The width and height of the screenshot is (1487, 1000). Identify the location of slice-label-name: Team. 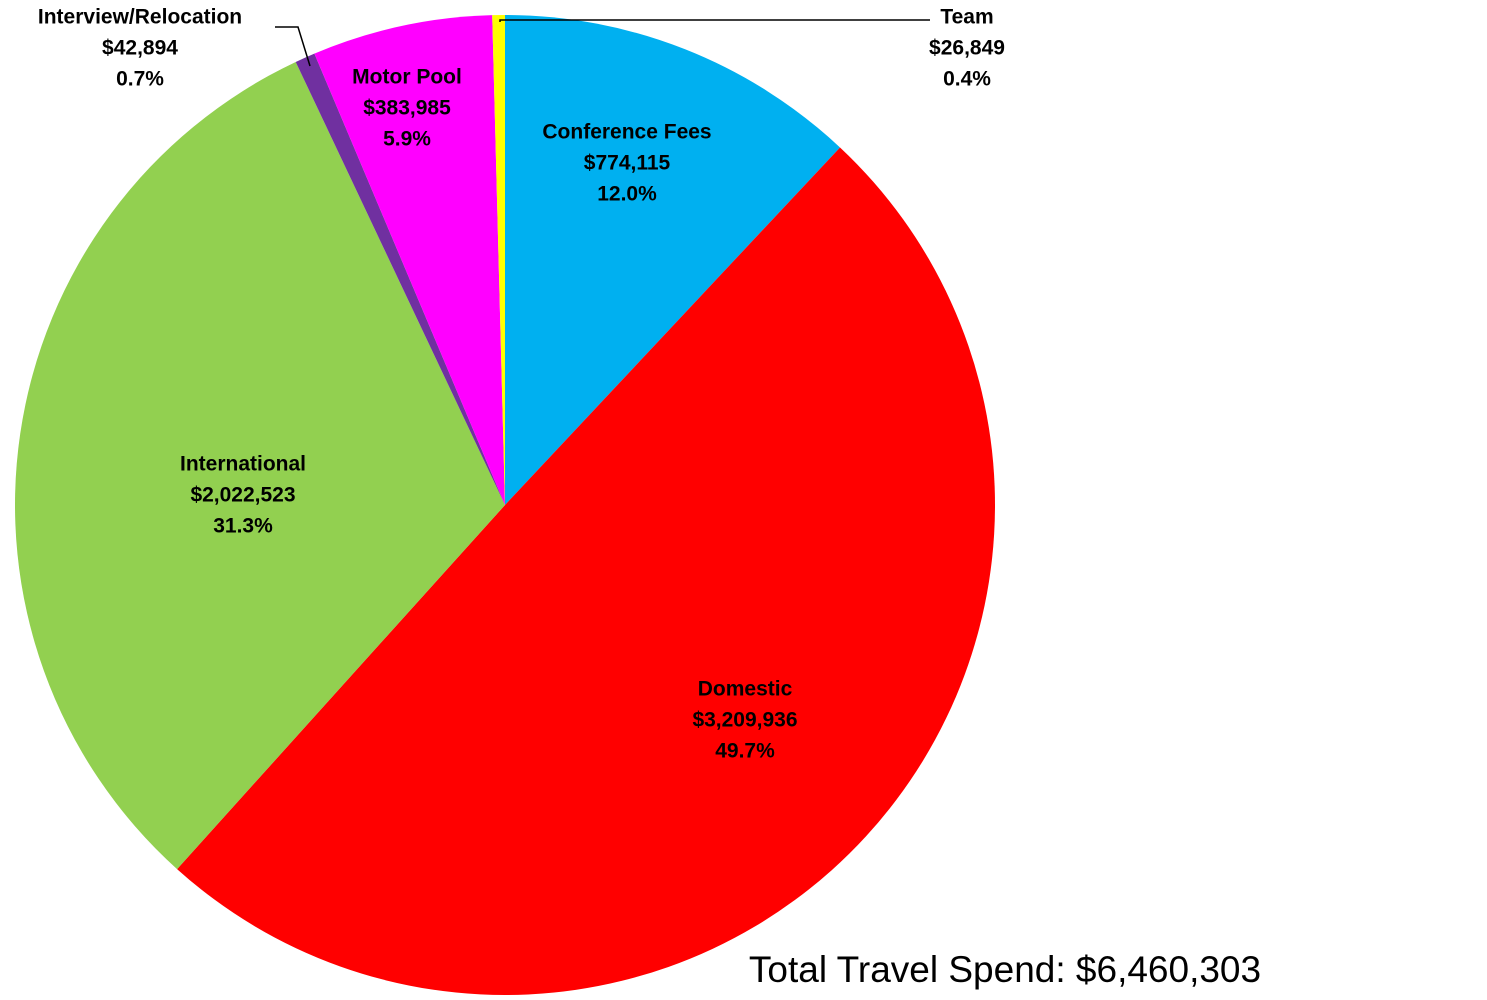
(966, 17).